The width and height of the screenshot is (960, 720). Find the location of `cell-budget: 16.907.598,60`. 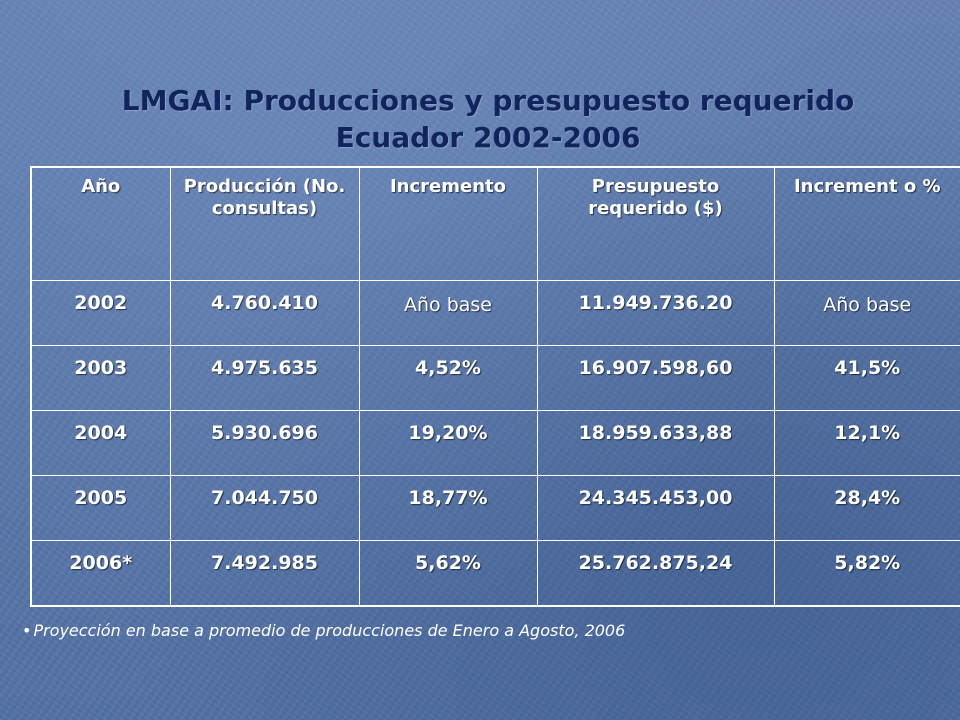

cell-budget: 16.907.598,60 is located at coordinates (656, 378).